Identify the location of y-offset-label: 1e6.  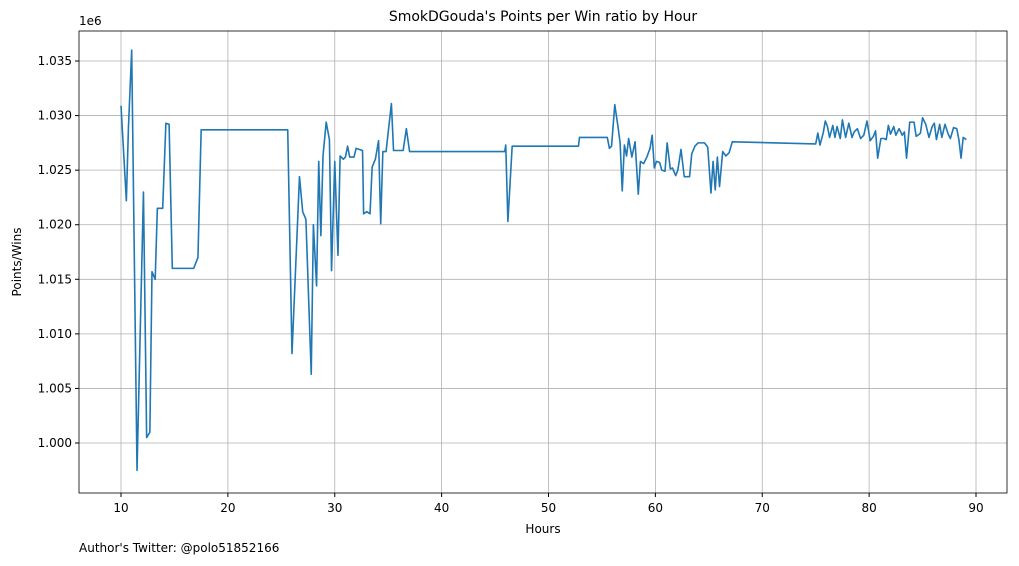
(90, 21).